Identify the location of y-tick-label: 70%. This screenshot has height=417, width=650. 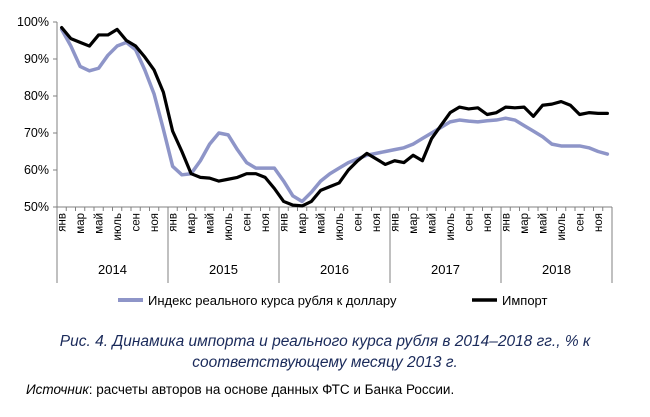
(36, 133).